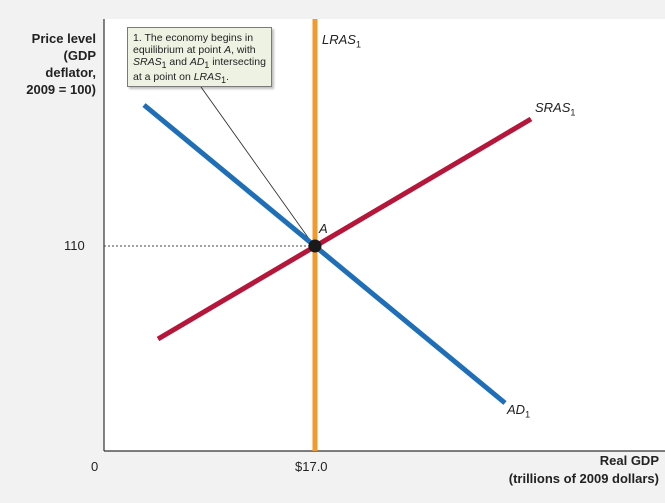 The height and width of the screenshot is (503, 665). Describe the element at coordinates (237, 62) in the screenshot. I see `annotation-text: intersecting` at that location.